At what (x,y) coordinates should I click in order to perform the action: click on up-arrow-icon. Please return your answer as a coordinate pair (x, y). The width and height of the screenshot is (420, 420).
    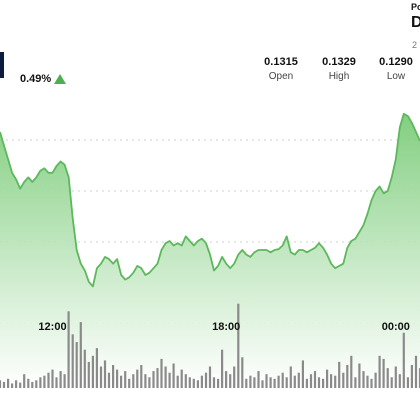
    Looking at the image, I should click on (60, 79).